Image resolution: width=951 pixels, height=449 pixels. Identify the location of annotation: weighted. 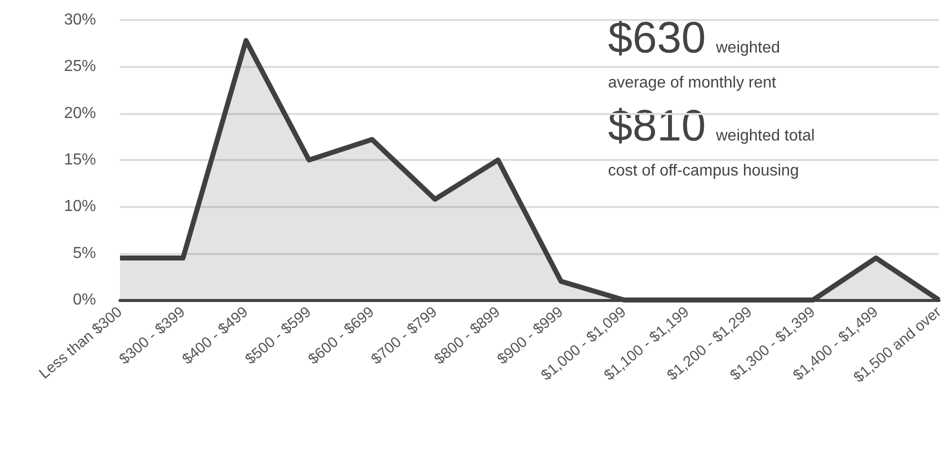
(747, 48).